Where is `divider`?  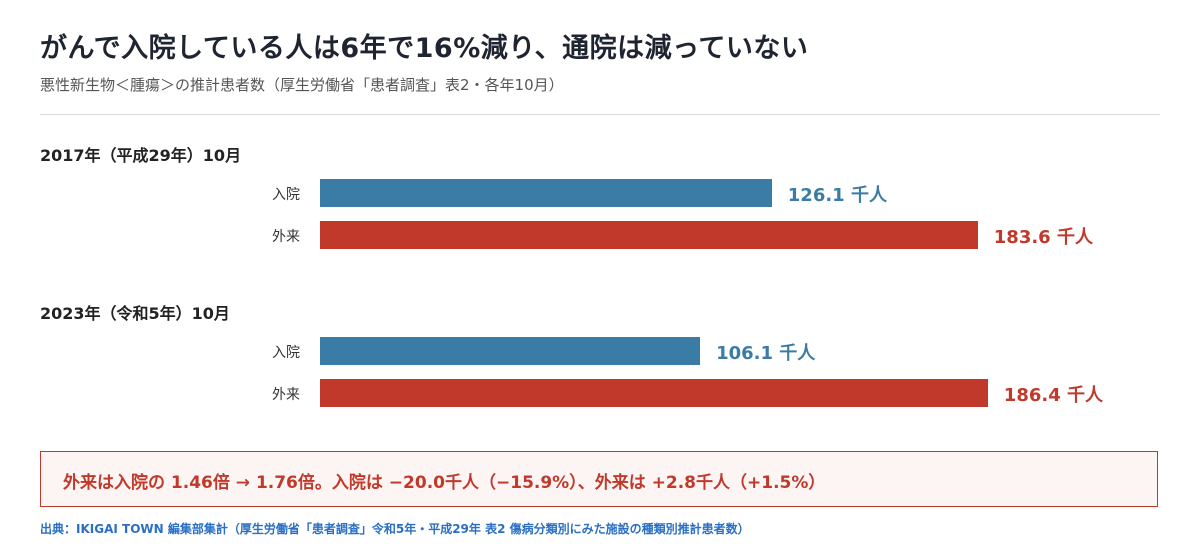
divider is located at coordinates (600, 114).